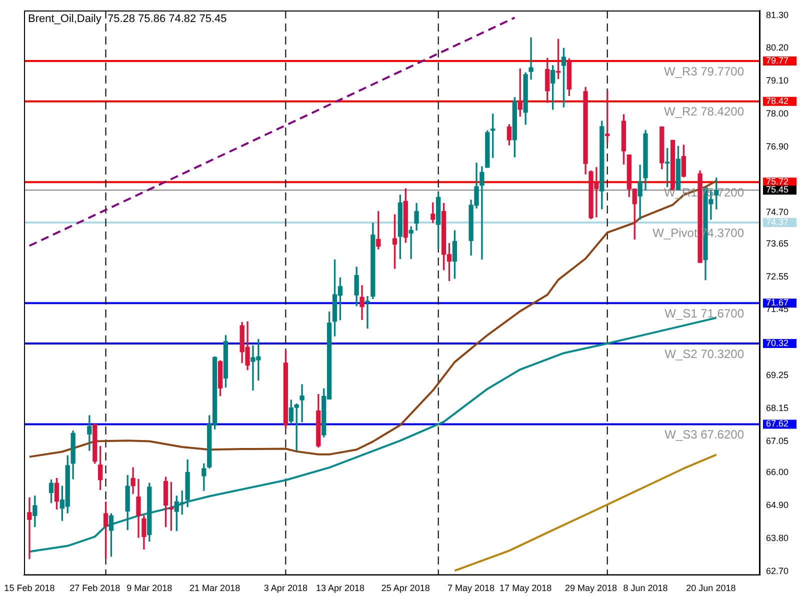 The image size is (800, 600). What do you see at coordinates (29, 588) in the screenshot?
I see `x-tick-label: 15 Feb 2018` at bounding box center [29, 588].